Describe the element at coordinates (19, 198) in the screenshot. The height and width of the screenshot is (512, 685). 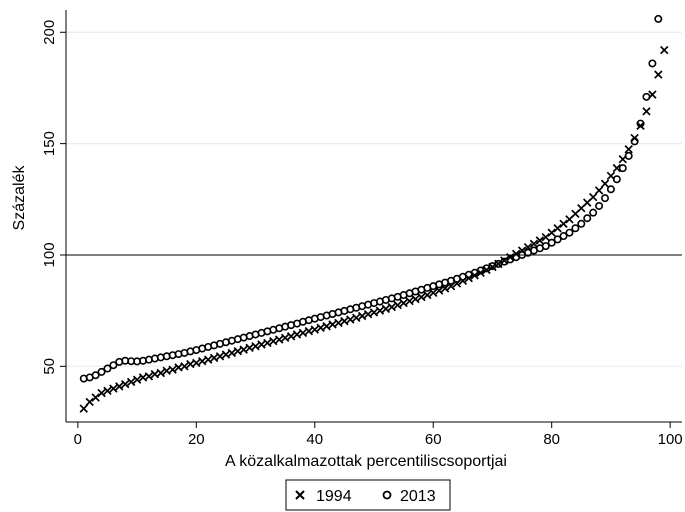
I see `y-axis-title: Százalék` at that location.